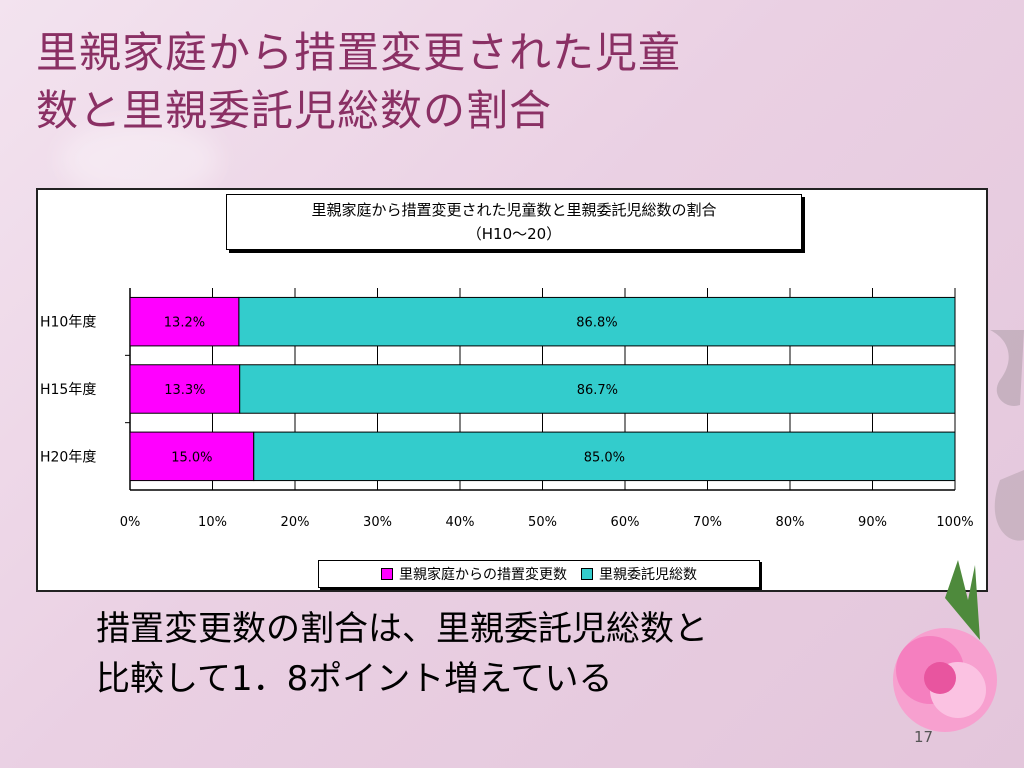  I want to click on x-tick-label: 30%, so click(377, 522).